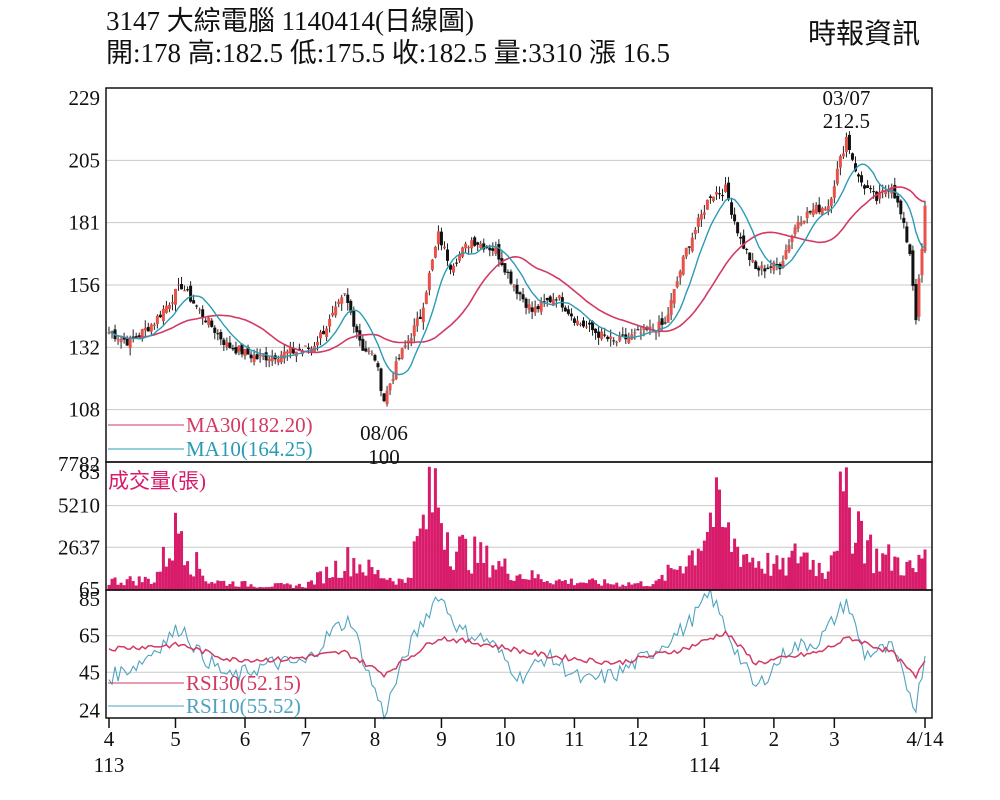 The image size is (1000, 800). I want to click on price-tick-label: 181, so click(85, 223).